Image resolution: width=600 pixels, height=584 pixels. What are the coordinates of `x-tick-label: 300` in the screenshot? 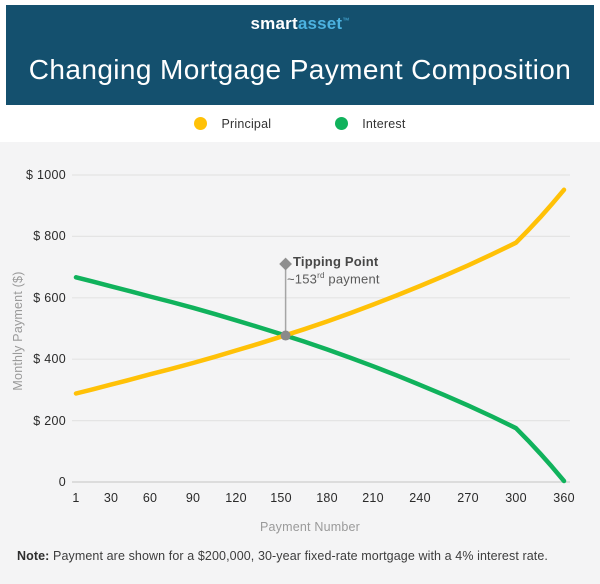 It's located at (516, 498).